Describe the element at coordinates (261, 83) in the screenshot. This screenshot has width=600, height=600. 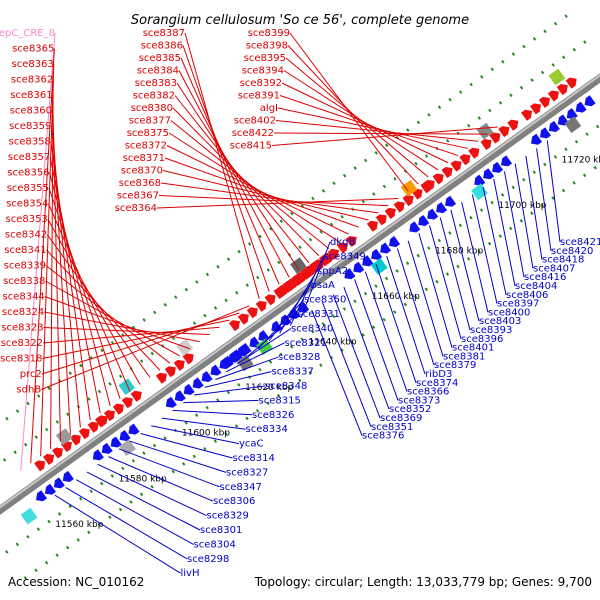
I see `gene-label: sce8392` at that location.